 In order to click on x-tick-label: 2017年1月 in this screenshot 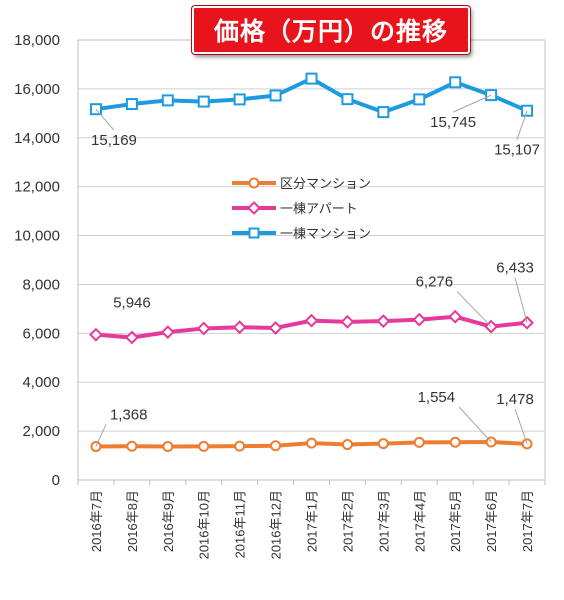, I will do `click(312, 521)`.